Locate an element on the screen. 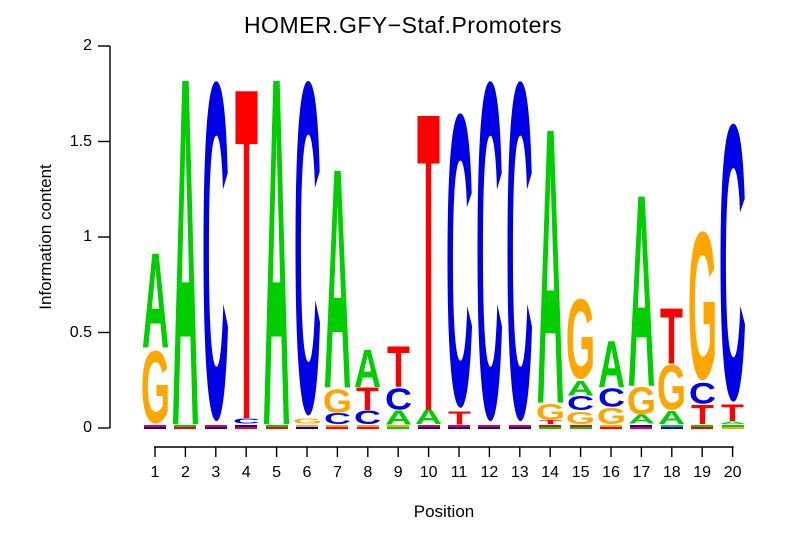 The width and height of the screenshot is (806, 559). x-tick-label: 11 is located at coordinates (459, 472).